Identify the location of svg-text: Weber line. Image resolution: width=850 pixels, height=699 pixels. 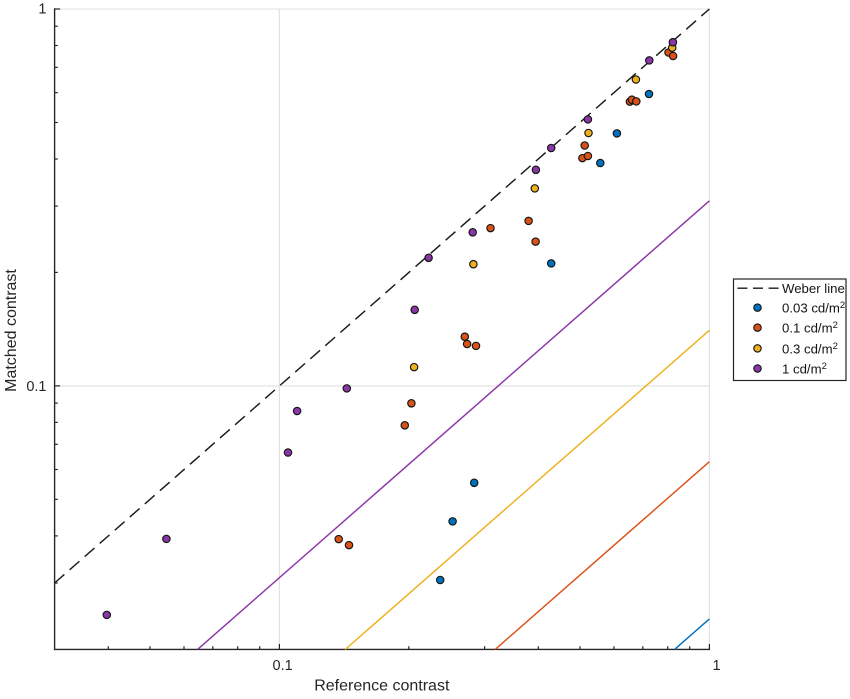
(813, 288).